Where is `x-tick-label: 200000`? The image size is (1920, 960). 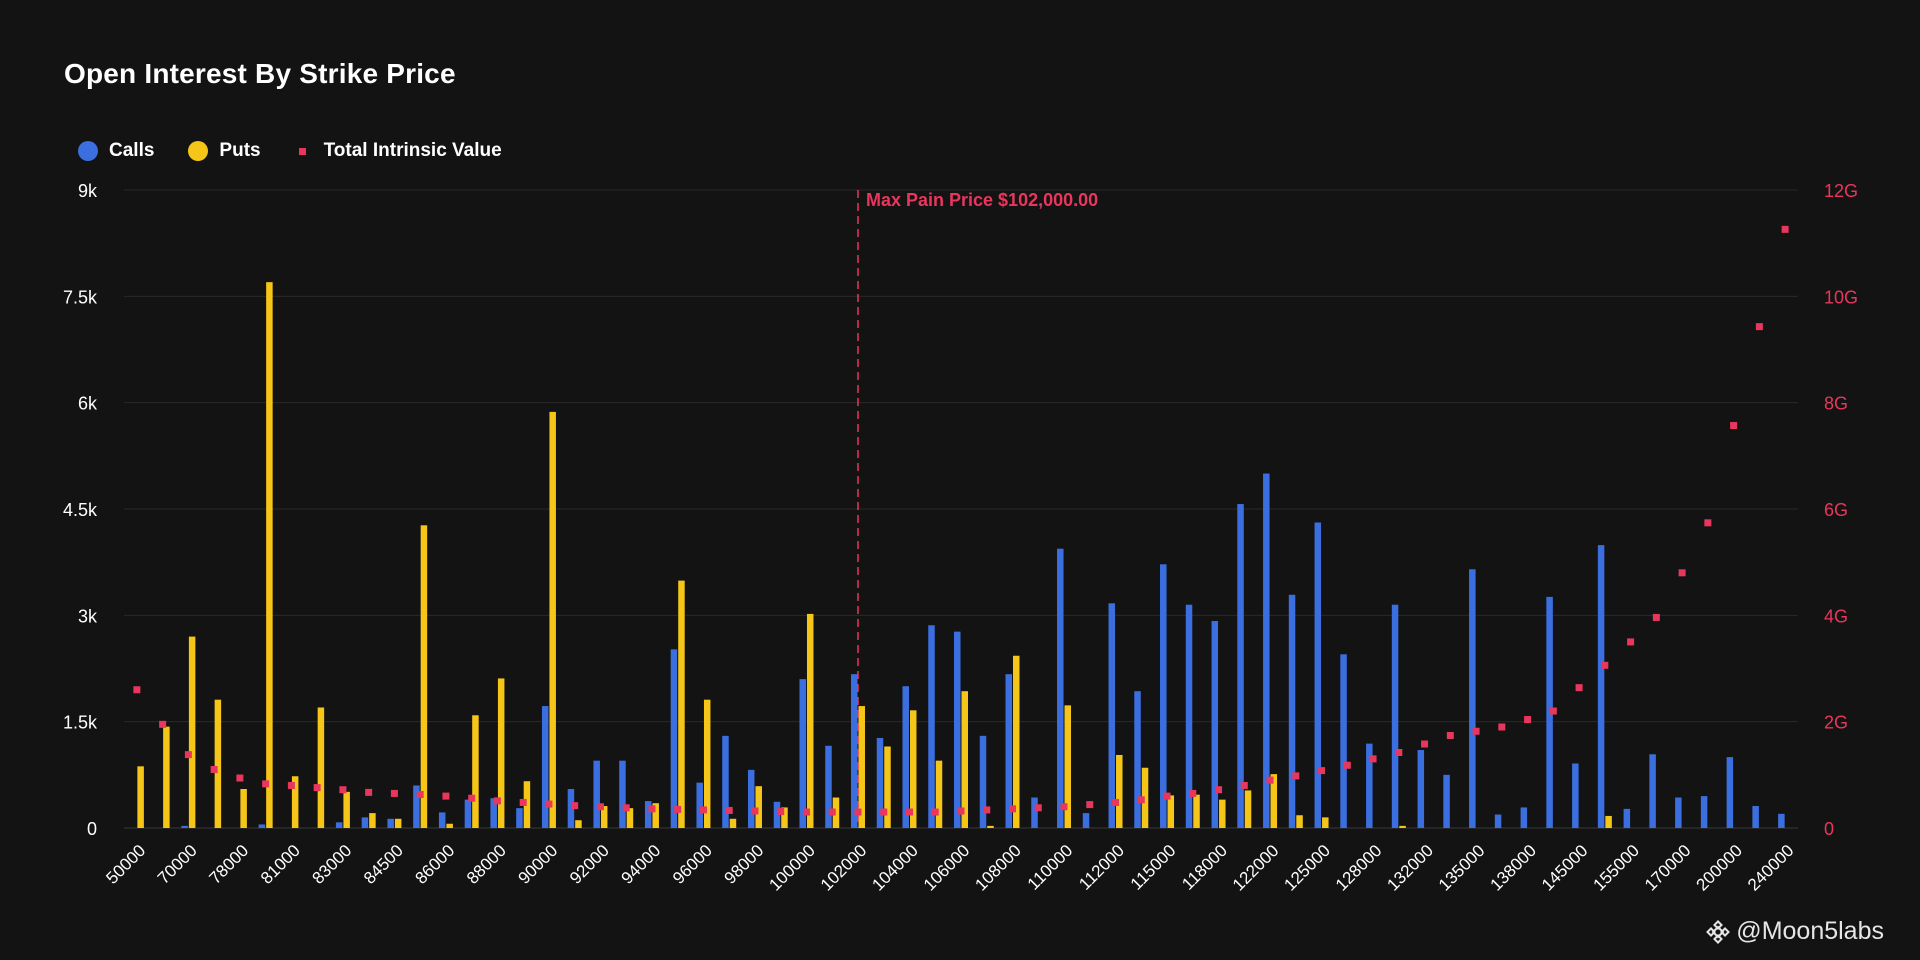
x-tick-label: 200000 is located at coordinates (1720, 868).